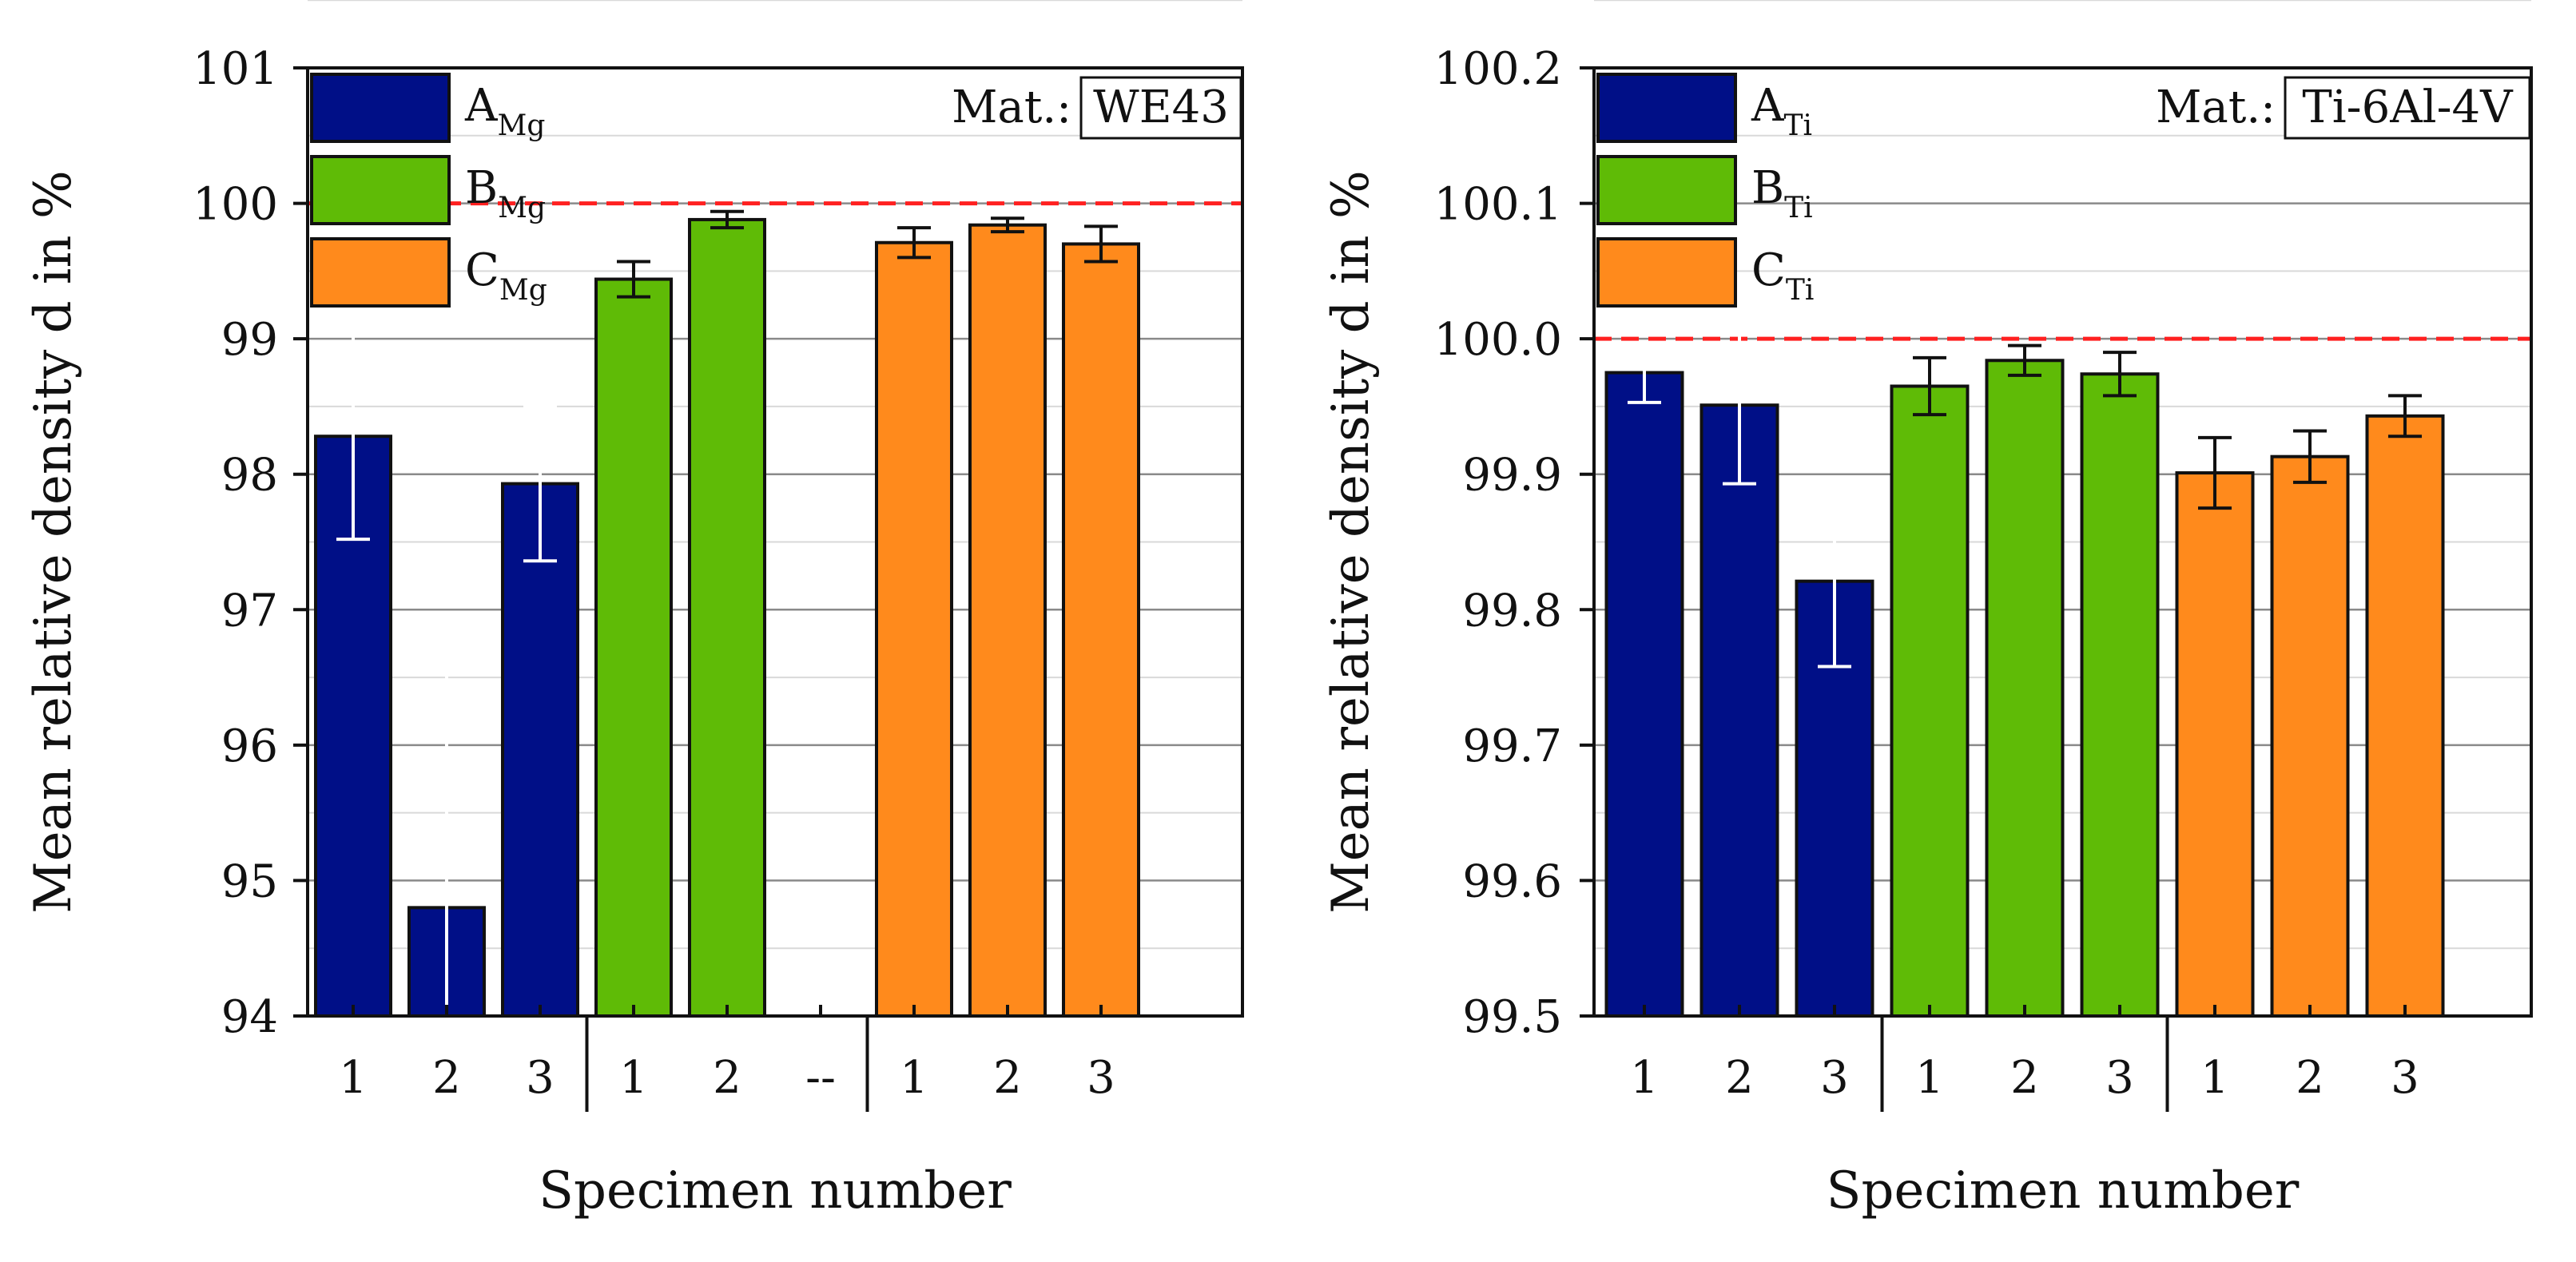  Describe the element at coordinates (249, 611) in the screenshot. I see `y-tick-label: 97` at that location.